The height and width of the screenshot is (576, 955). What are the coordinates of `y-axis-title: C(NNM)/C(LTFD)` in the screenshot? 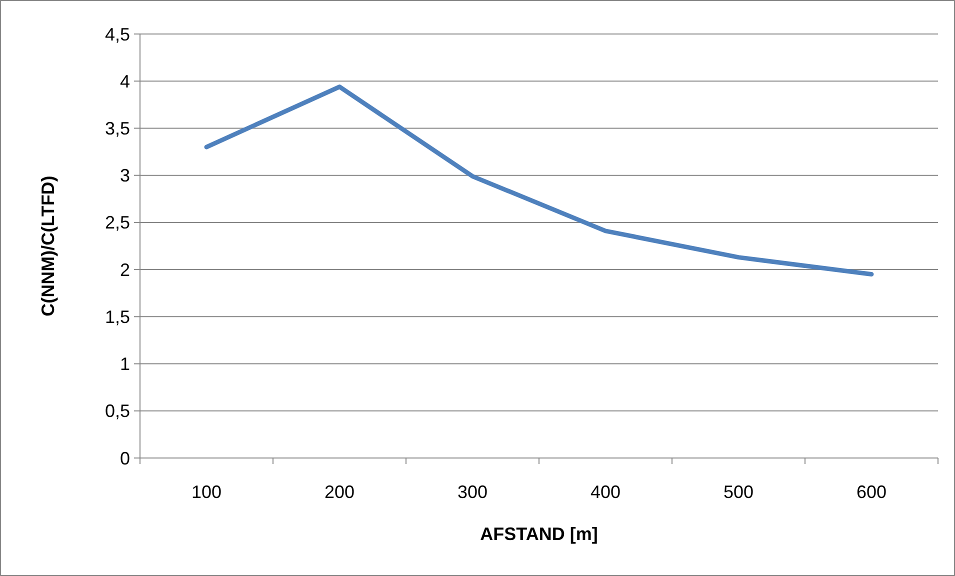 It's located at (48, 246).